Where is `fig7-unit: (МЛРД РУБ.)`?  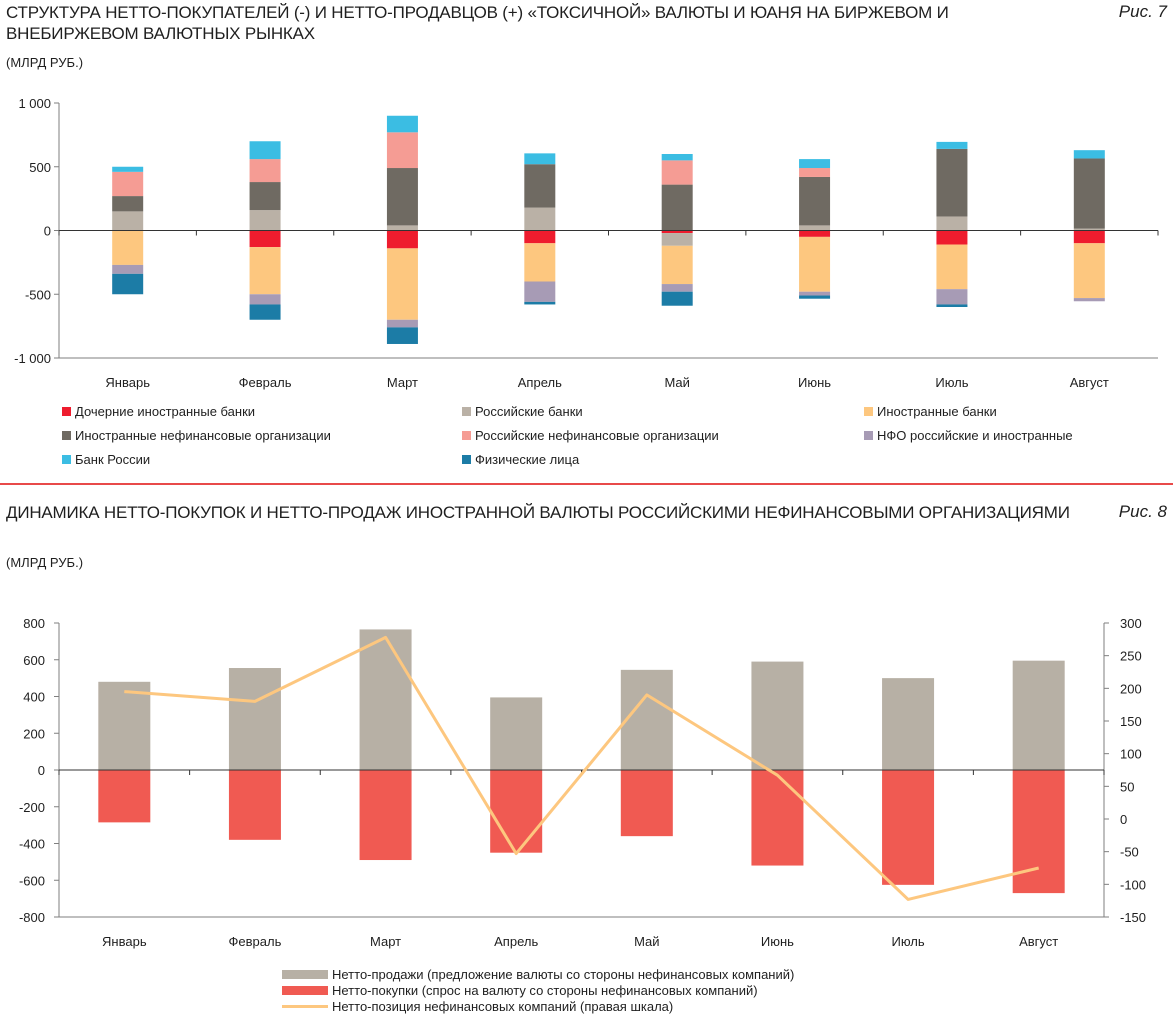
fig7-unit: (МЛРД РУБ.) is located at coordinates (45, 62).